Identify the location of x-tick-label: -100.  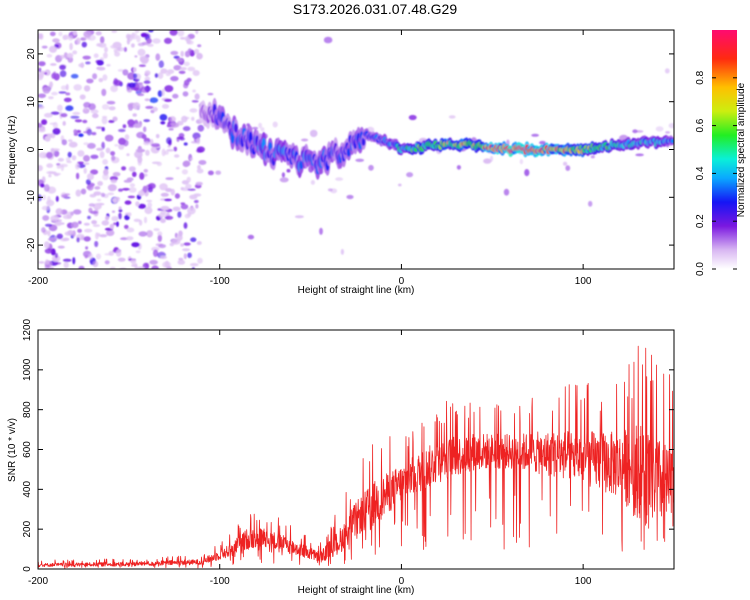
(220, 581).